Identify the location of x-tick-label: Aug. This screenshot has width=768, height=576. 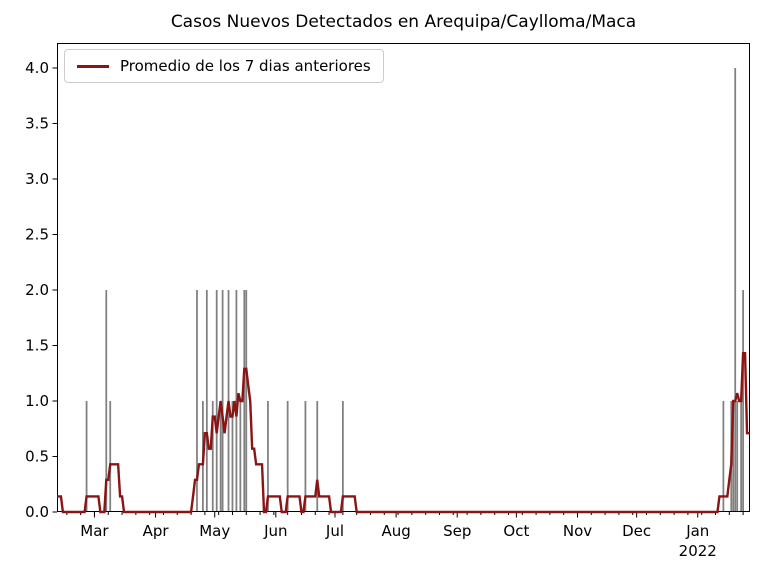
(395, 531).